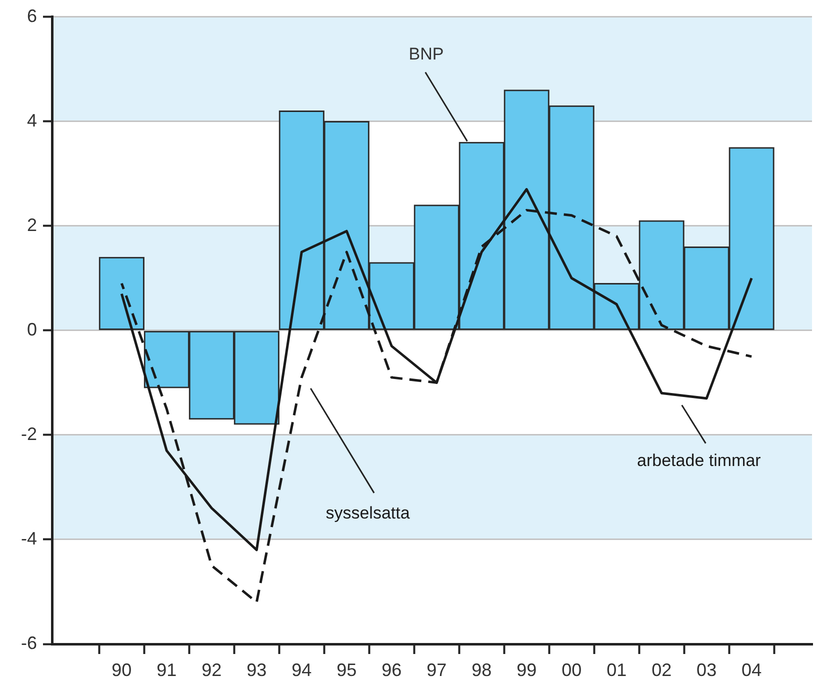 This screenshot has width=815, height=692. Describe the element at coordinates (166, 670) in the screenshot. I see `x-tick-label: 91` at that location.